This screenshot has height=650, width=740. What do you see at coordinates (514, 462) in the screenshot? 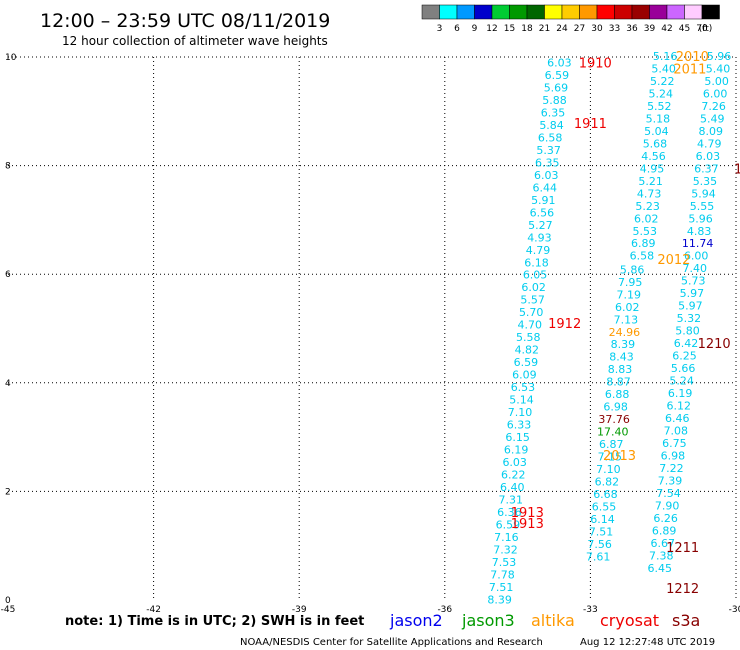
I see `wave-height-label: 6.03` at bounding box center [514, 462].